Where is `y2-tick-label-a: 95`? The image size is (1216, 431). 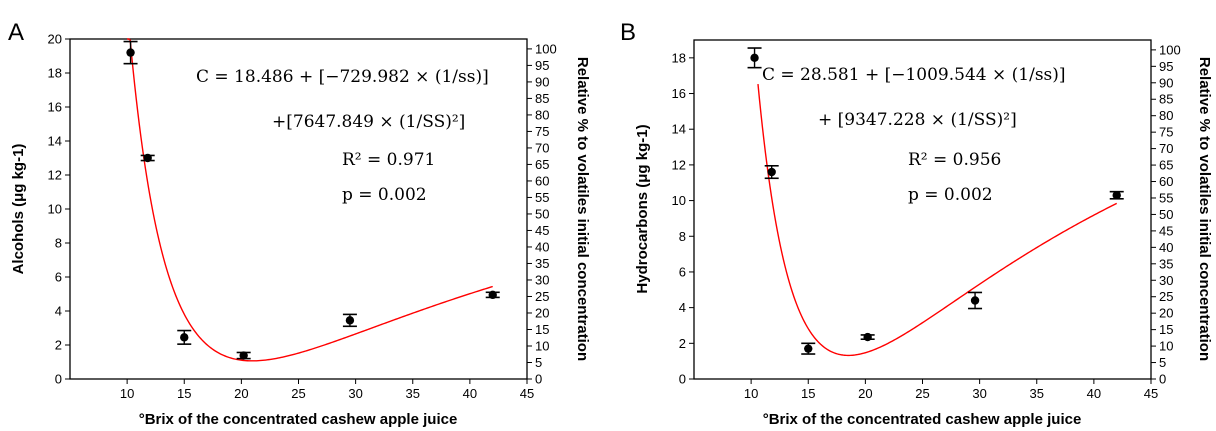 y2-tick-label-a: 95 is located at coordinates (542, 65).